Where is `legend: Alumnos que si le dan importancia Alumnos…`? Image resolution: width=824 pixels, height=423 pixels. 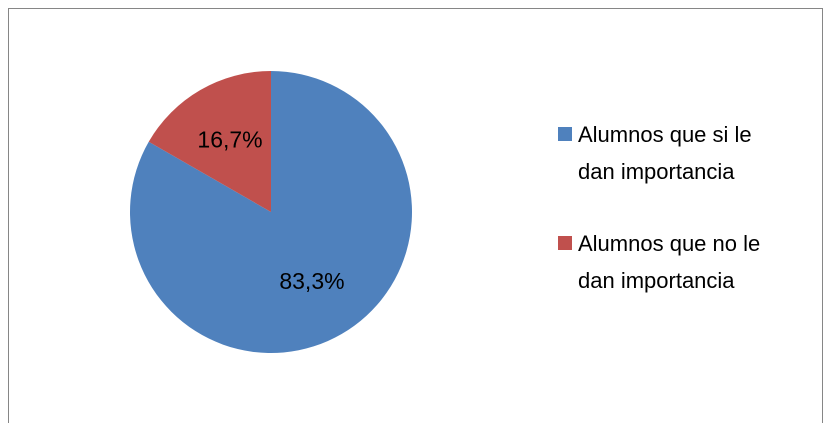
legend: Alumnos que si le dan importancia Alumnos… is located at coordinates (663, 225).